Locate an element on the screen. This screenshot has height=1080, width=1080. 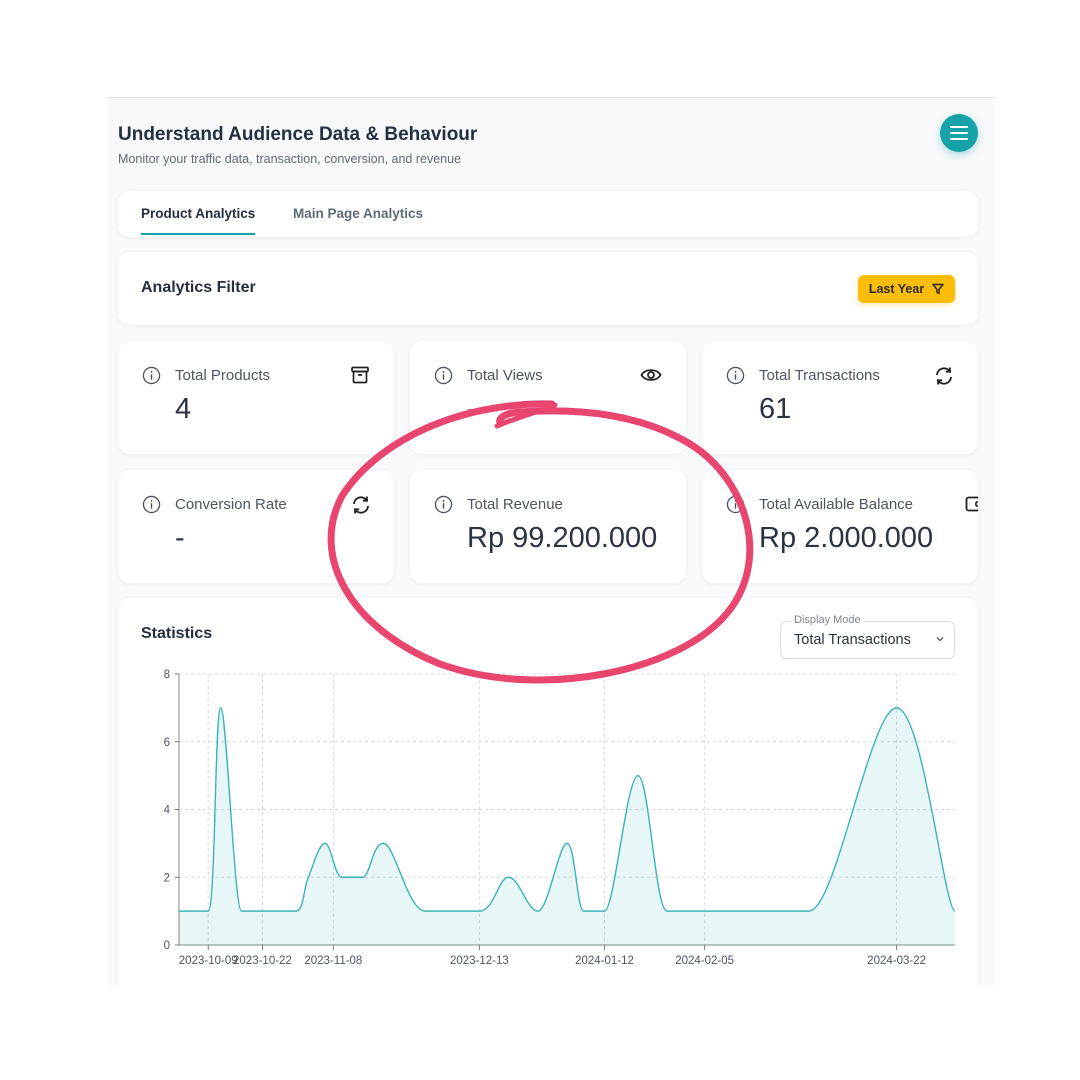
eye-icon is located at coordinates (651, 375).